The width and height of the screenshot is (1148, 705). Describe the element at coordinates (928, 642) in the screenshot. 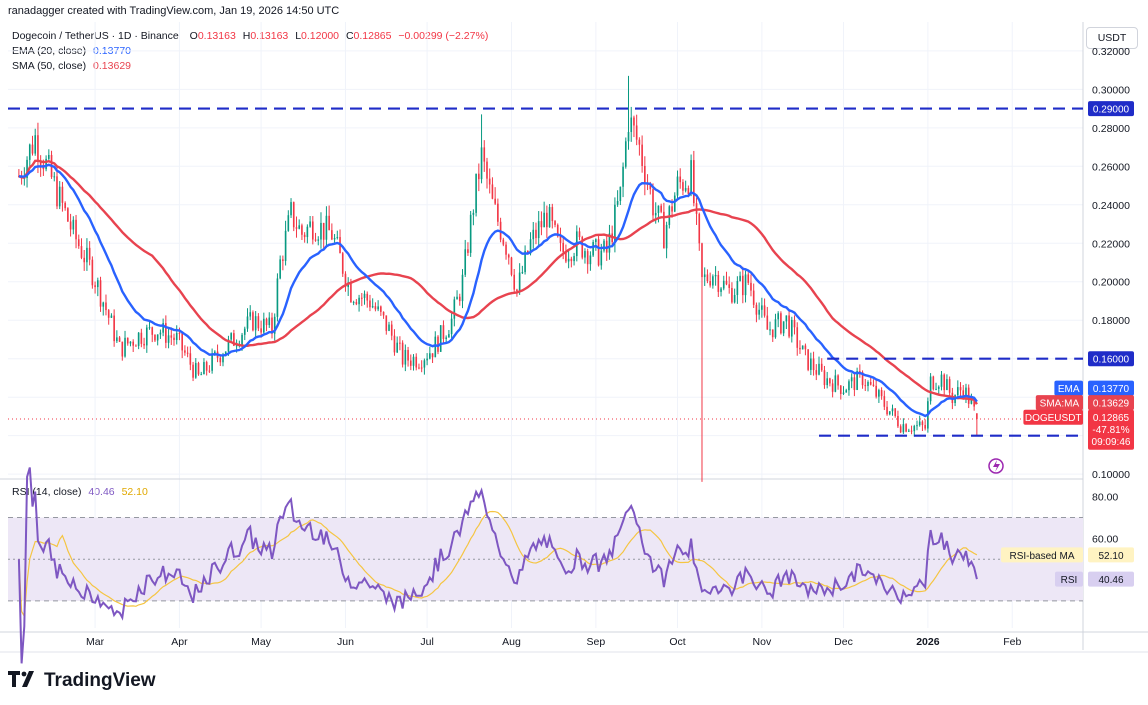

I see `time-tick-label: 2026` at that location.